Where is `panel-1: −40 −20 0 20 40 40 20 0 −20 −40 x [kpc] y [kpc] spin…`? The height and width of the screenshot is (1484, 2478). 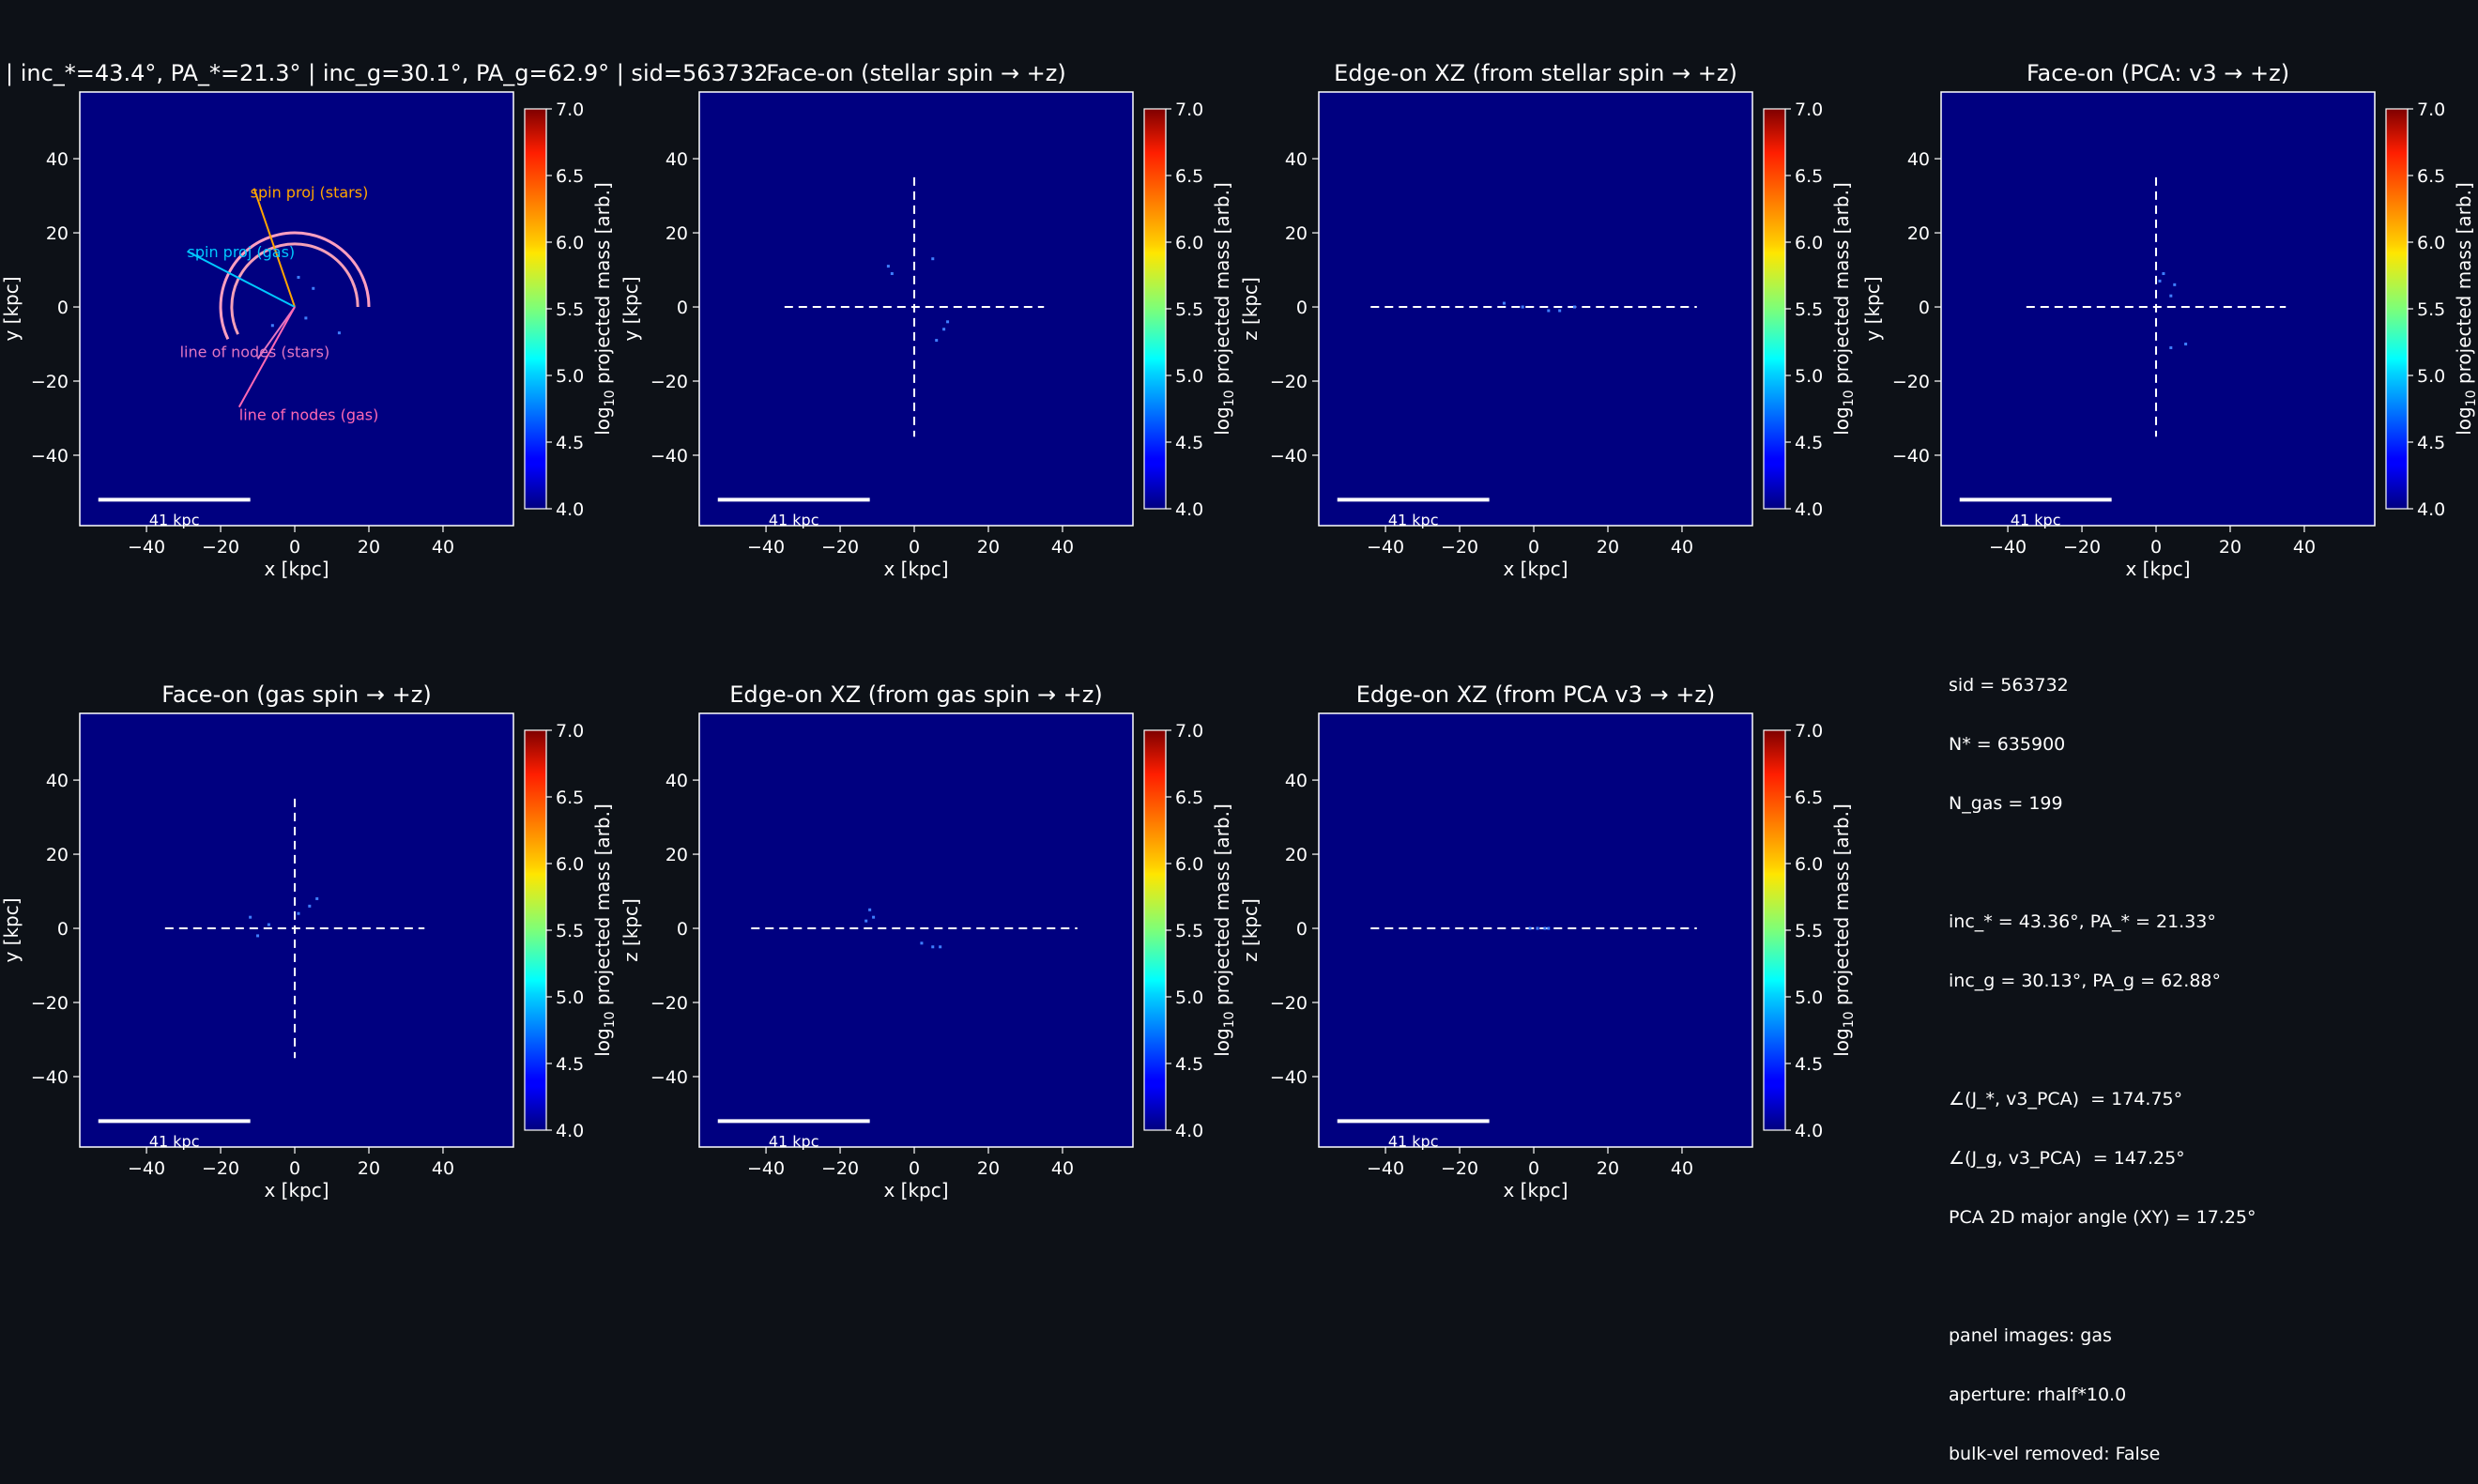
panel-1: −40 −20 0 20 40 40 20 0 −20 −40 x [kpc] y [kpc] spin… is located at coordinates (309, 335).